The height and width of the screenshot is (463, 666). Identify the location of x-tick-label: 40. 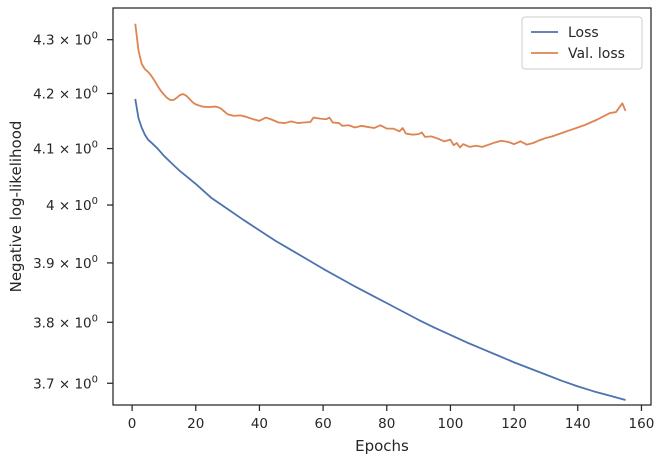
(259, 424).